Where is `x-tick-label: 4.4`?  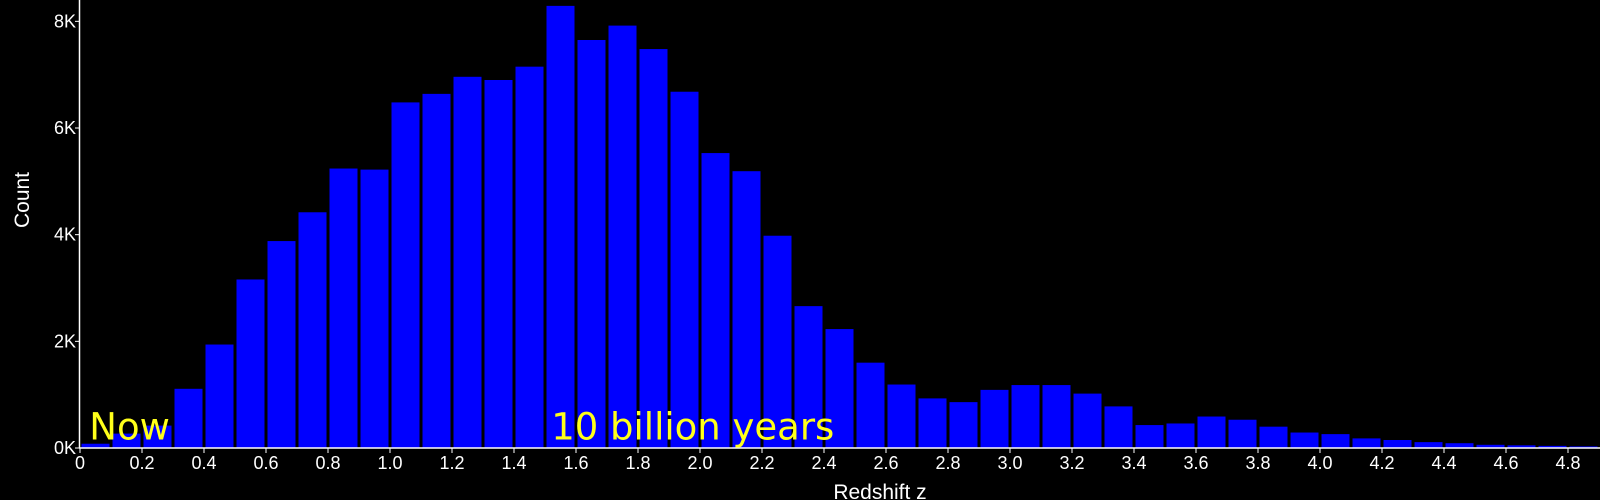
x-tick-label: 4.4 is located at coordinates (1443, 463).